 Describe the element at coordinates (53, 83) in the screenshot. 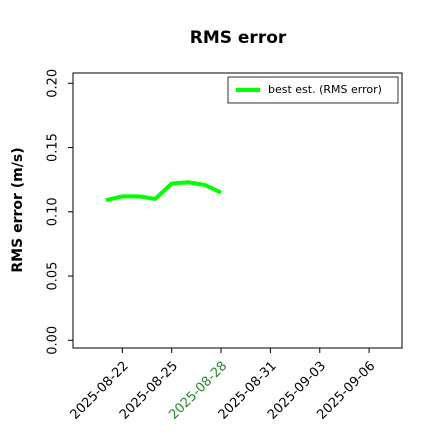

I see `y-tick-label: 0.20` at that location.